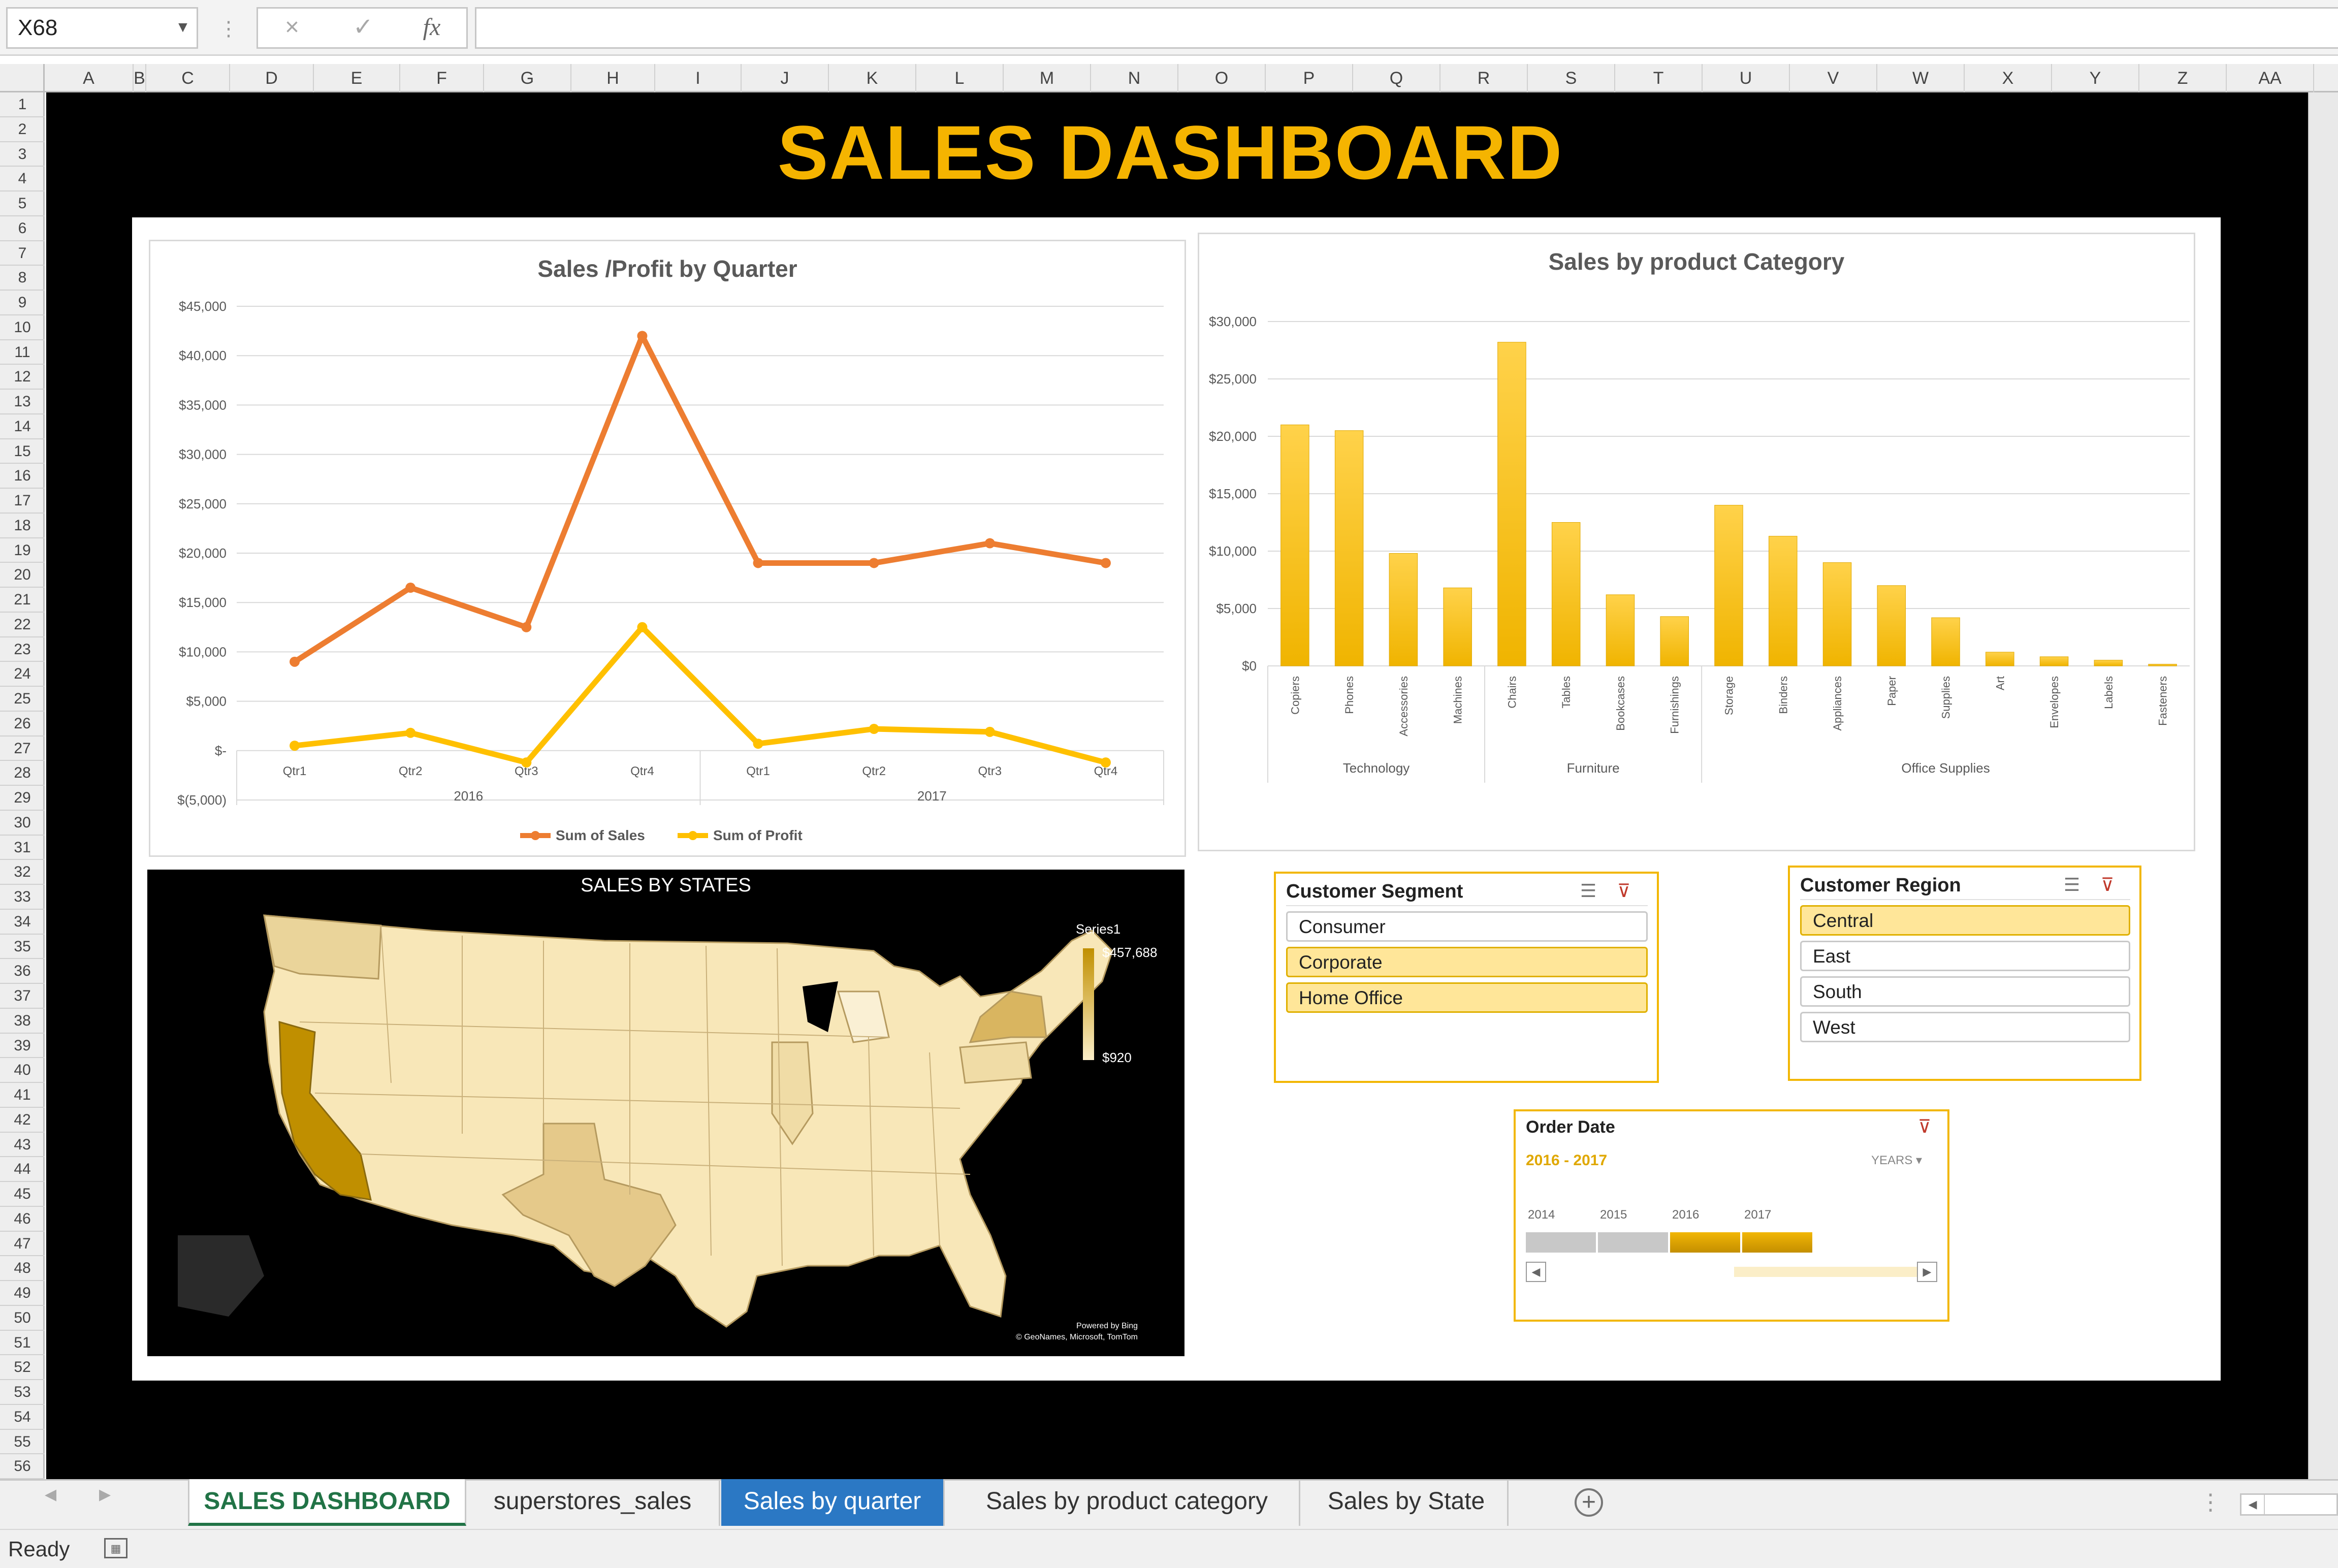 This screenshot has height=1568, width=2338. I want to click on region-item-south: South, so click(1965, 991).